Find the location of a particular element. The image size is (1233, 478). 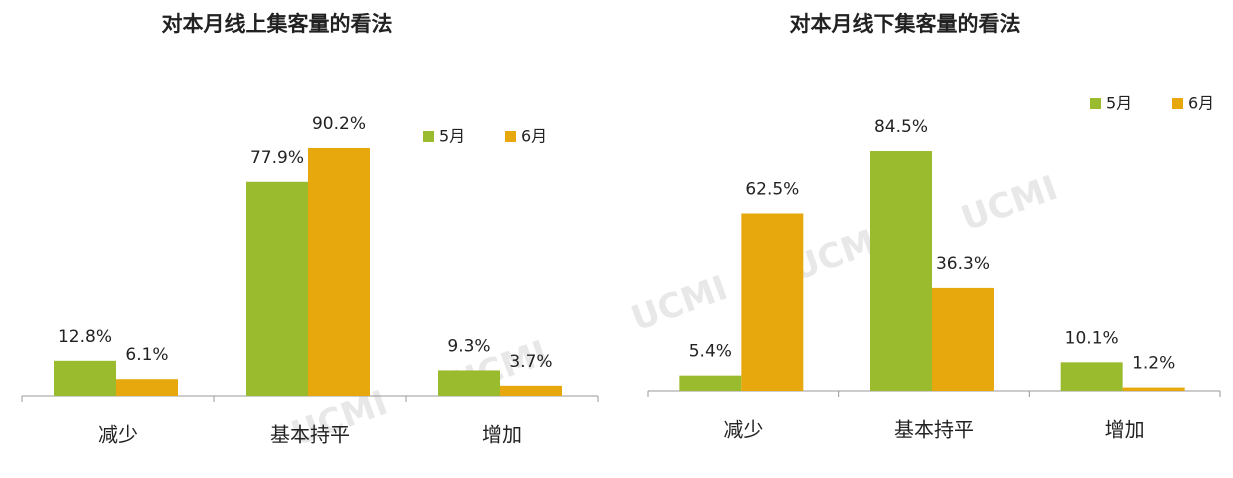

chart-title: 对本月线上集客量的看法 is located at coordinates (277, 24).